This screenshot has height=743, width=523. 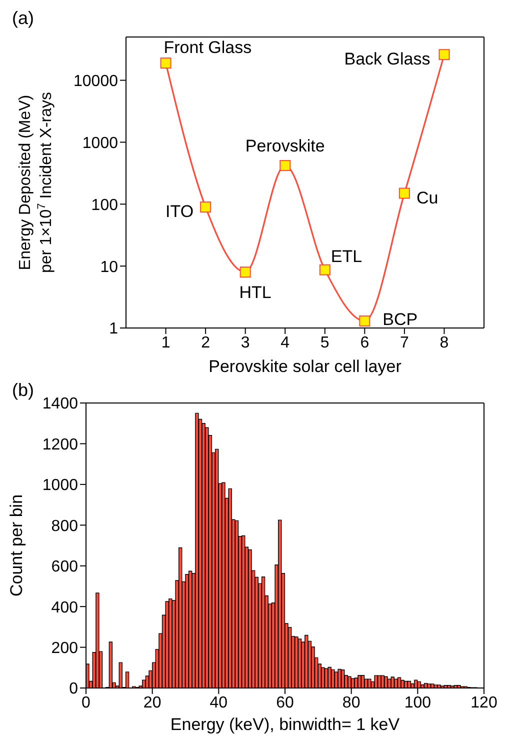 What do you see at coordinates (96, 81) in the screenshot?
I see `y-tick-label: 10000` at bounding box center [96, 81].